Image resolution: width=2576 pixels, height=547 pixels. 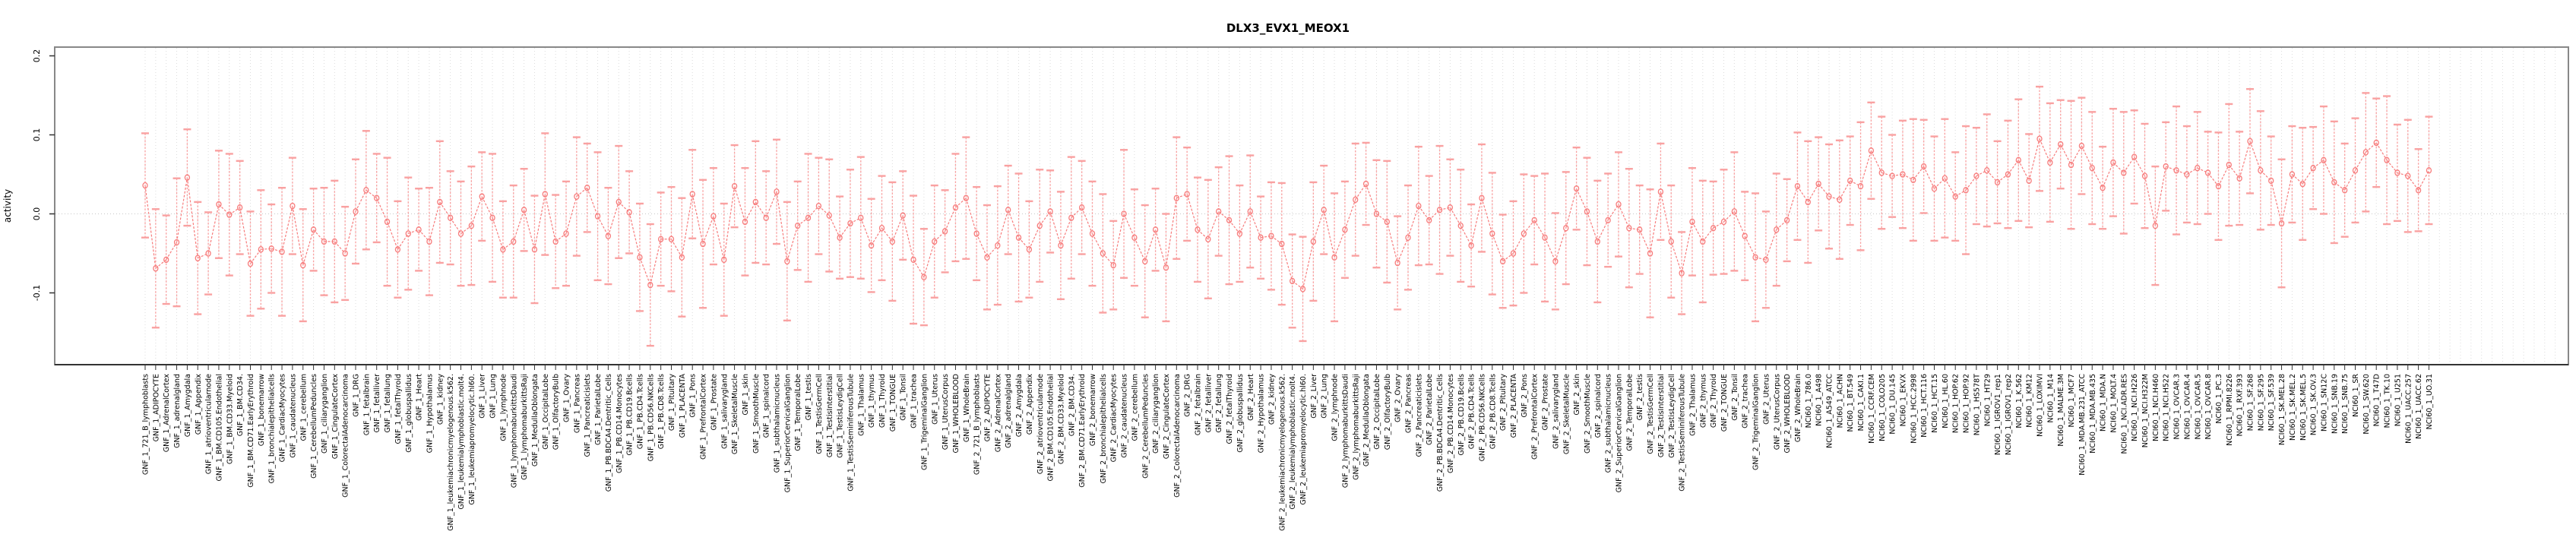 What do you see at coordinates (1566, 414) in the screenshot?
I see `x-tick-label: GNF_2_SkeletalMuscle` at bounding box center [1566, 414].